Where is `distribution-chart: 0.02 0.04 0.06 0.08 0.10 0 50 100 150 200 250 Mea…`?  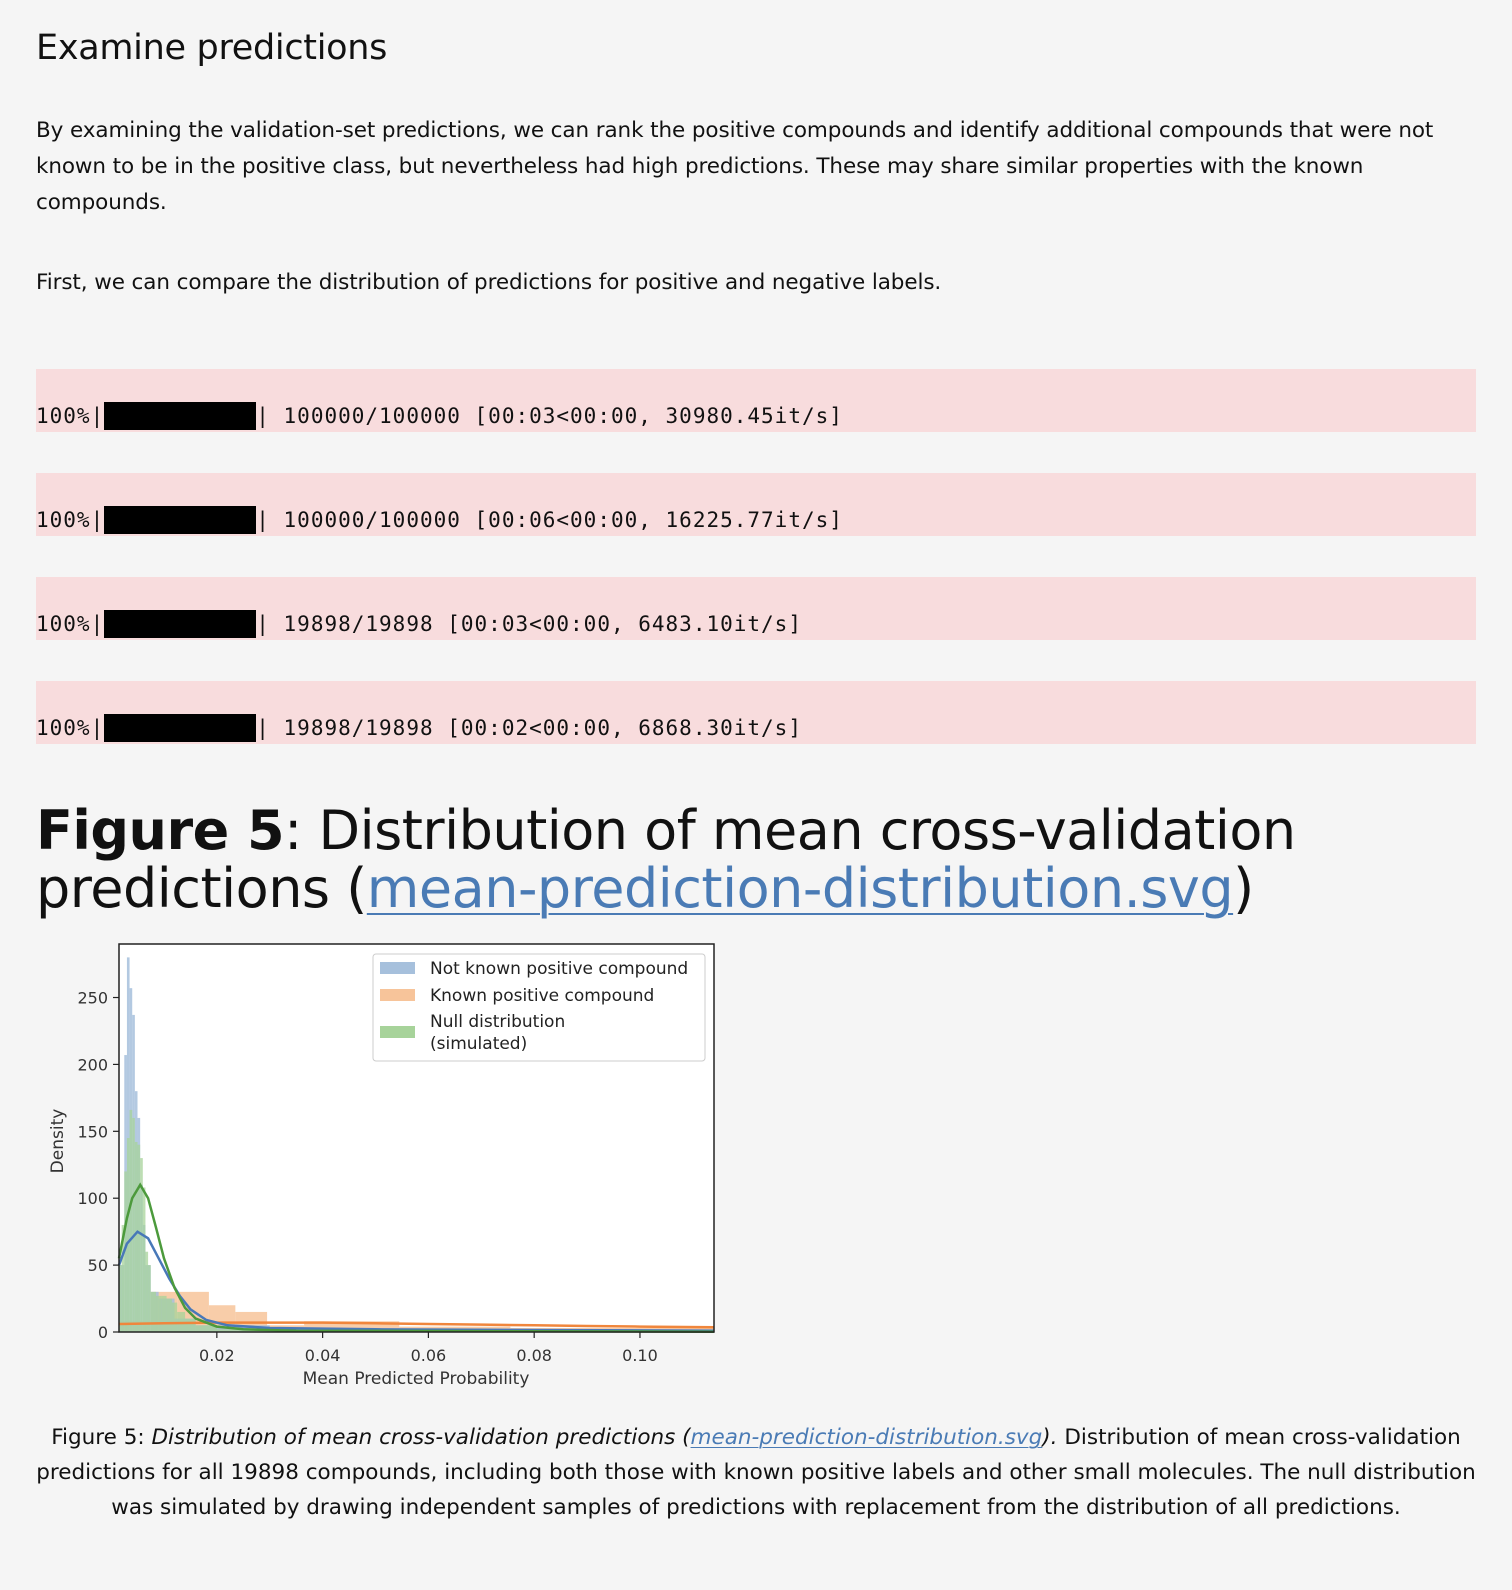 distribution-chart: 0.02 0.04 0.06 0.08 0.10 0 50 100 150 200 250 Mea… is located at coordinates (381, 1166).